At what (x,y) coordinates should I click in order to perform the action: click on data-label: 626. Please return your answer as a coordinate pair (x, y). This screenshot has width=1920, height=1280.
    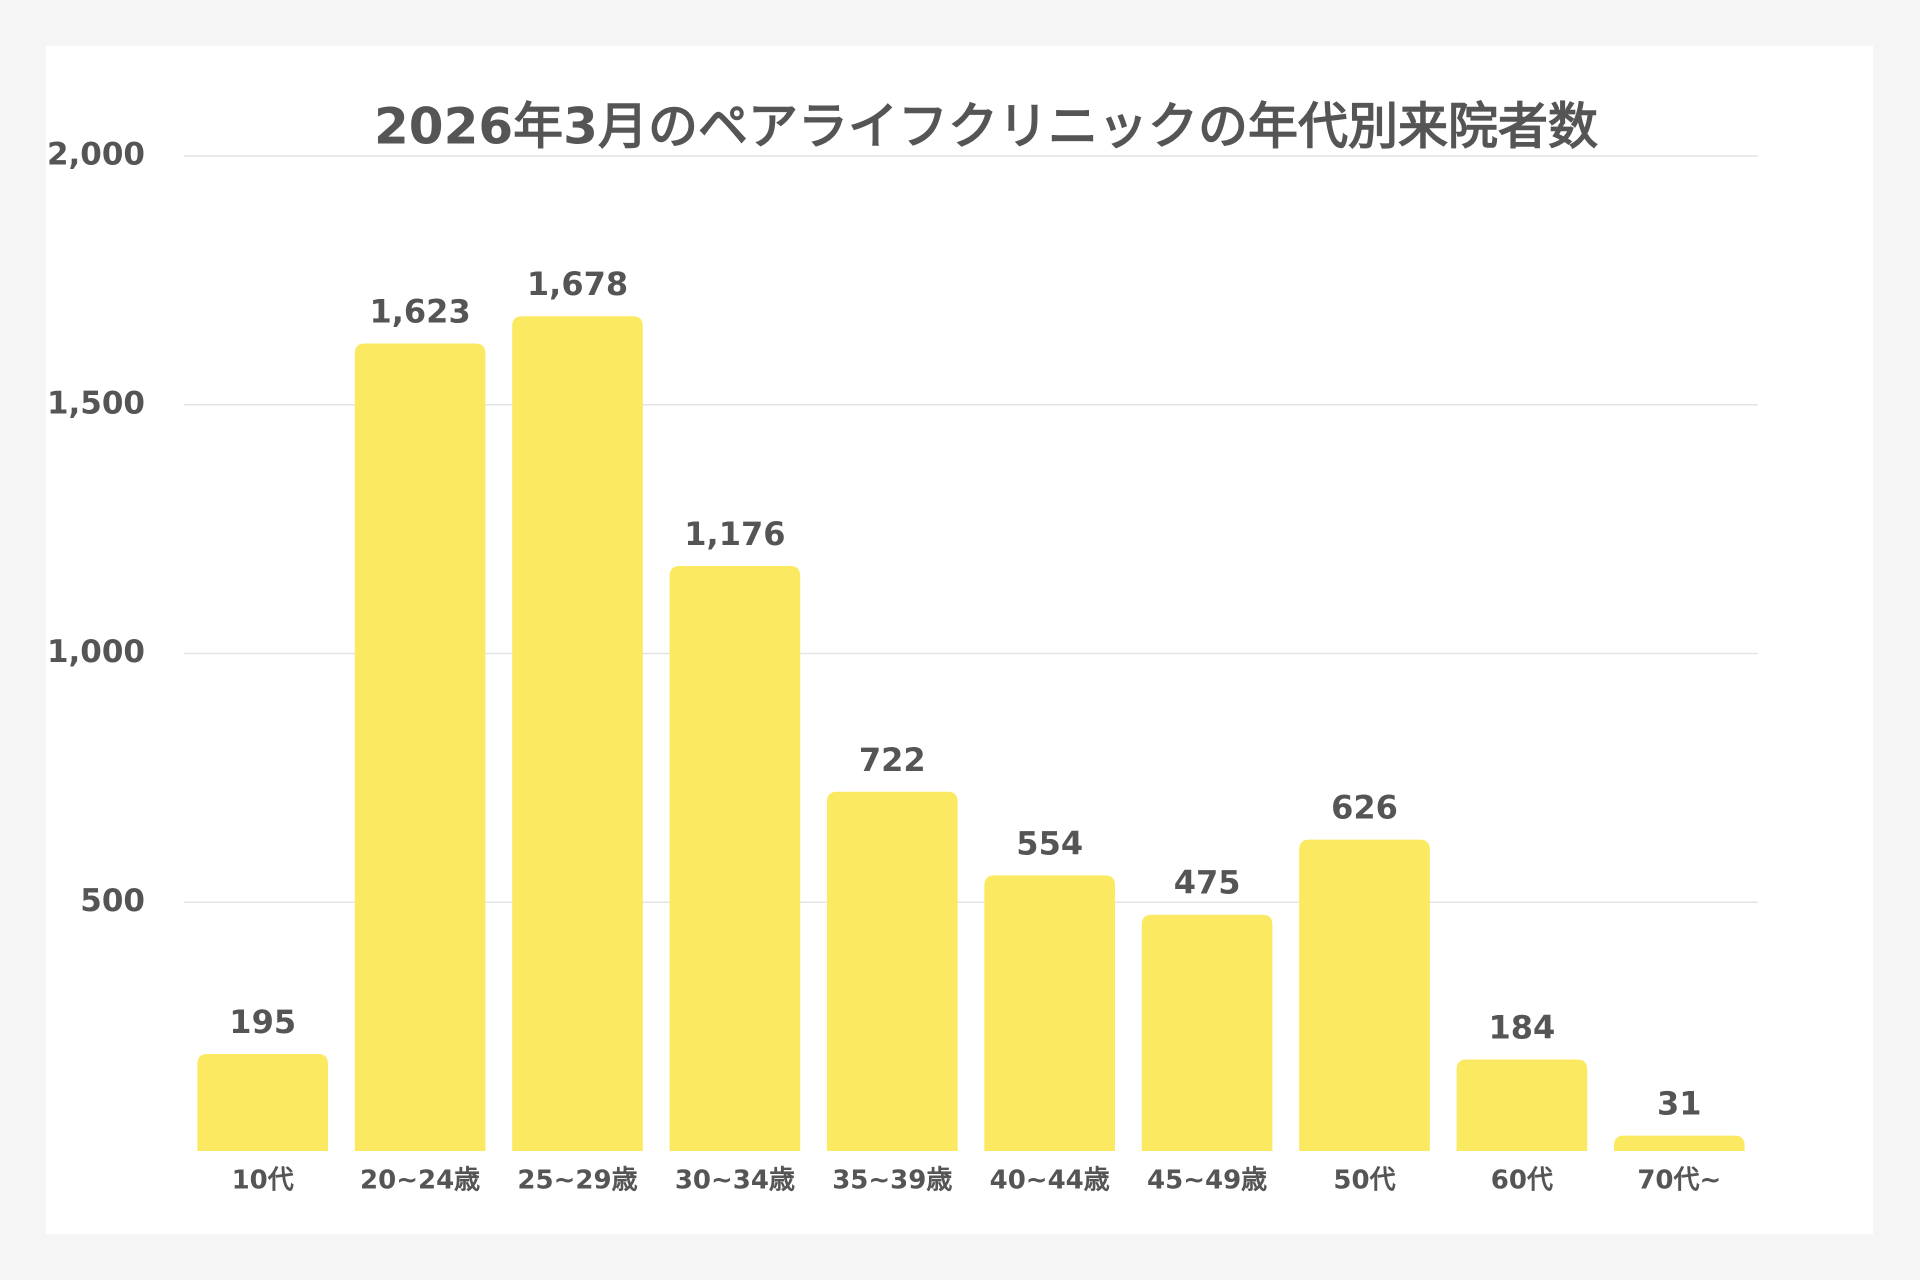
    Looking at the image, I should click on (1364, 808).